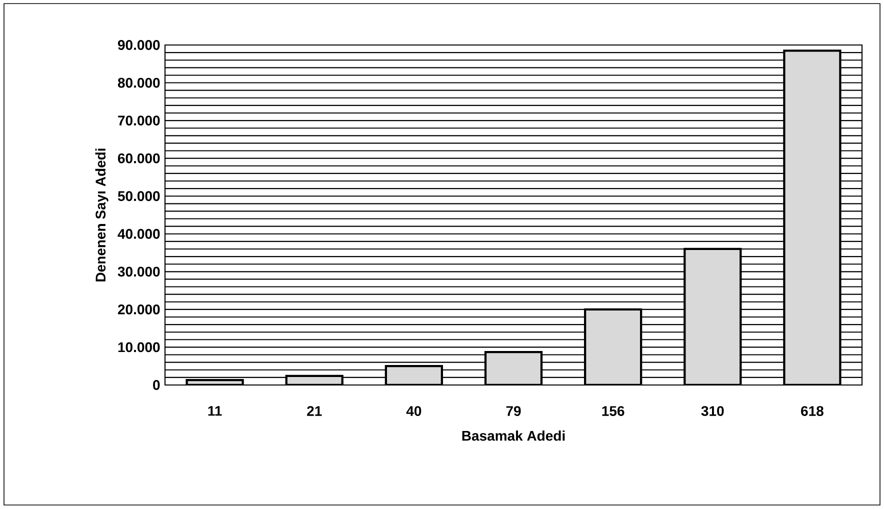 This screenshot has height=509, width=884. I want to click on y-tick-label: 0, so click(156, 385).